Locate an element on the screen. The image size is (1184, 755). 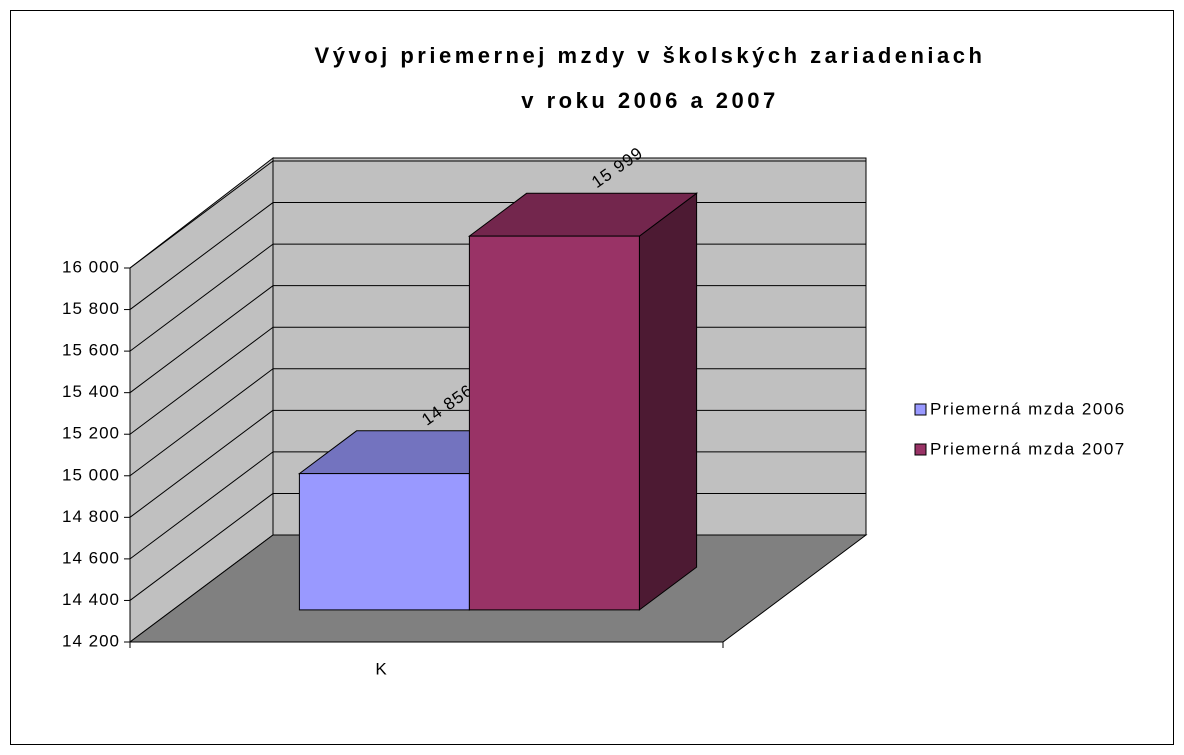
y-tick-label: 15 400 is located at coordinates (91, 391).